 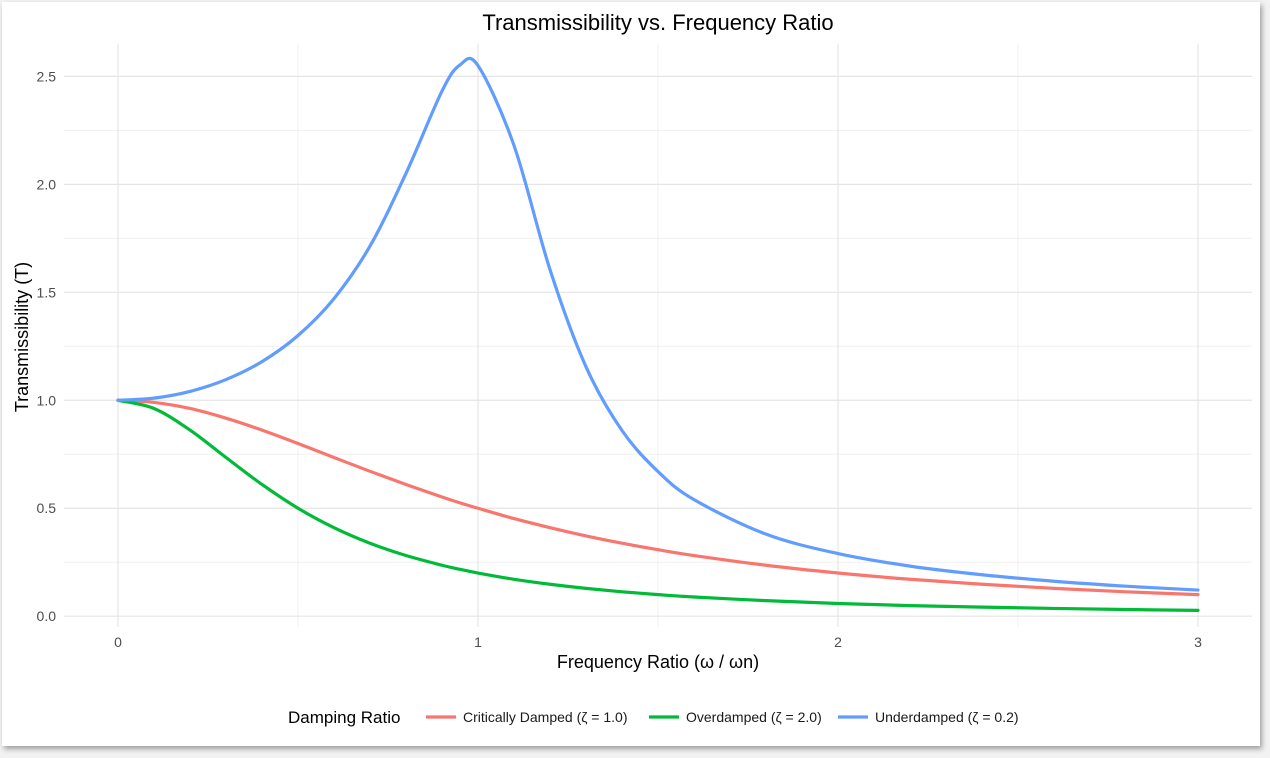 What do you see at coordinates (47, 400) in the screenshot?
I see `y-tick-label: 1.0` at bounding box center [47, 400].